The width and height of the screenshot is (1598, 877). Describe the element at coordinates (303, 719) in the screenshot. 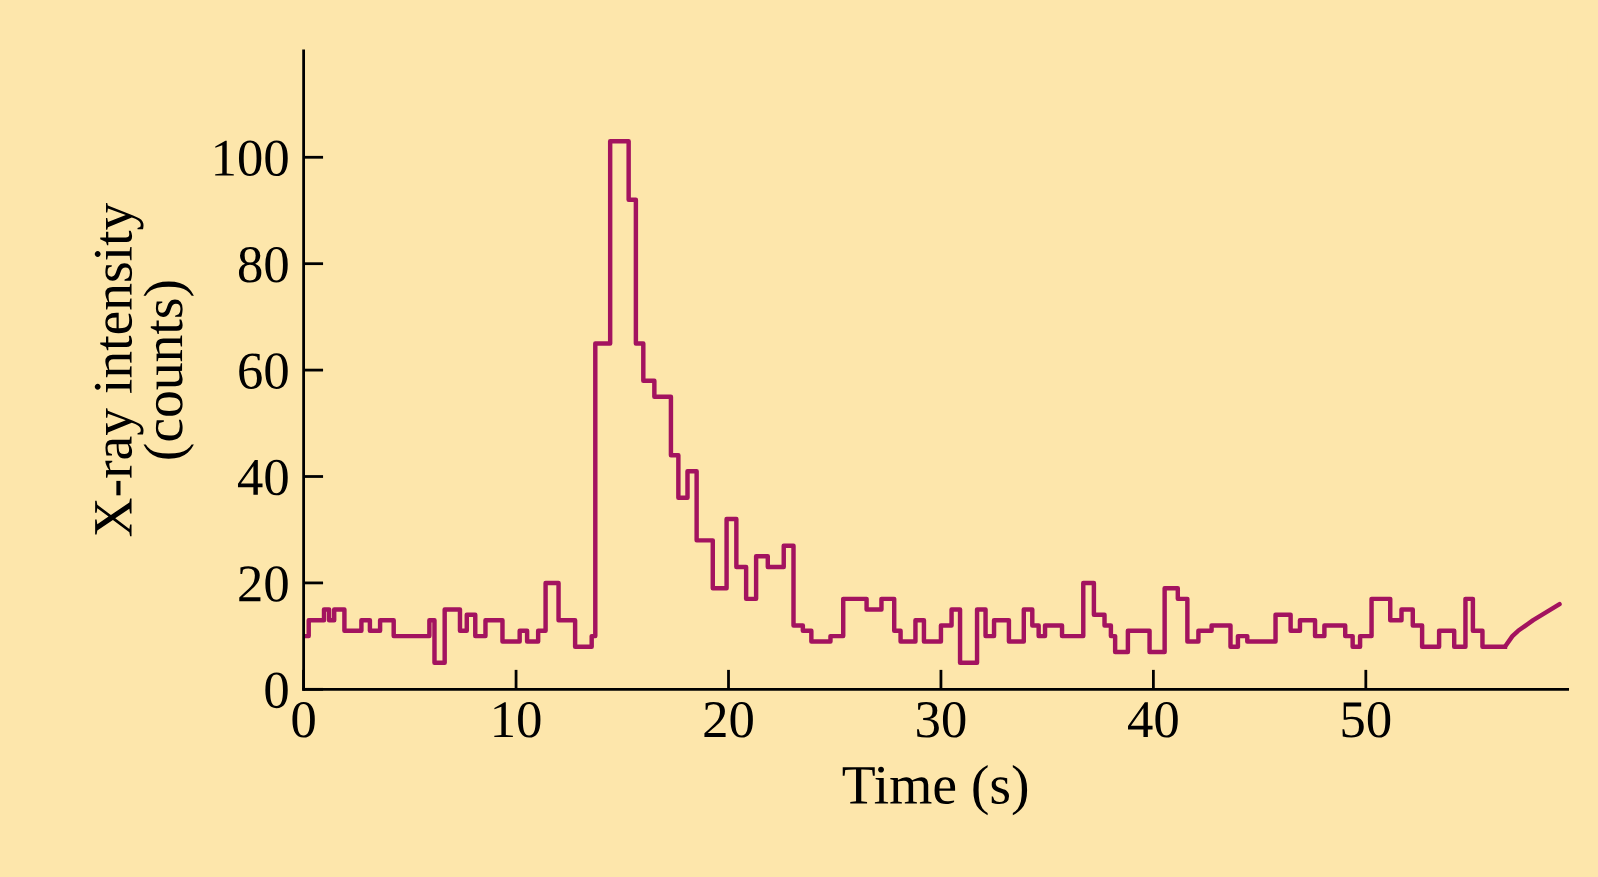

I see `x-tick-label: 0` at that location.